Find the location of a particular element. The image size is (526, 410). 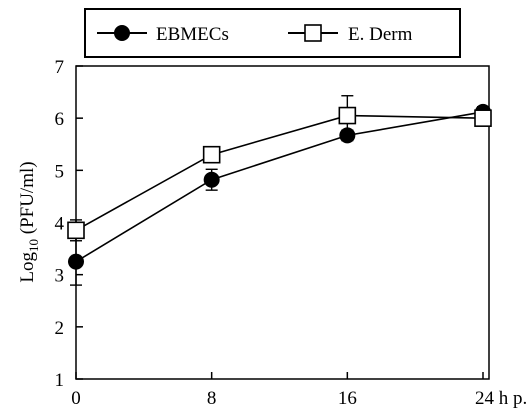

y-tick-label: 1 is located at coordinates (60, 380).